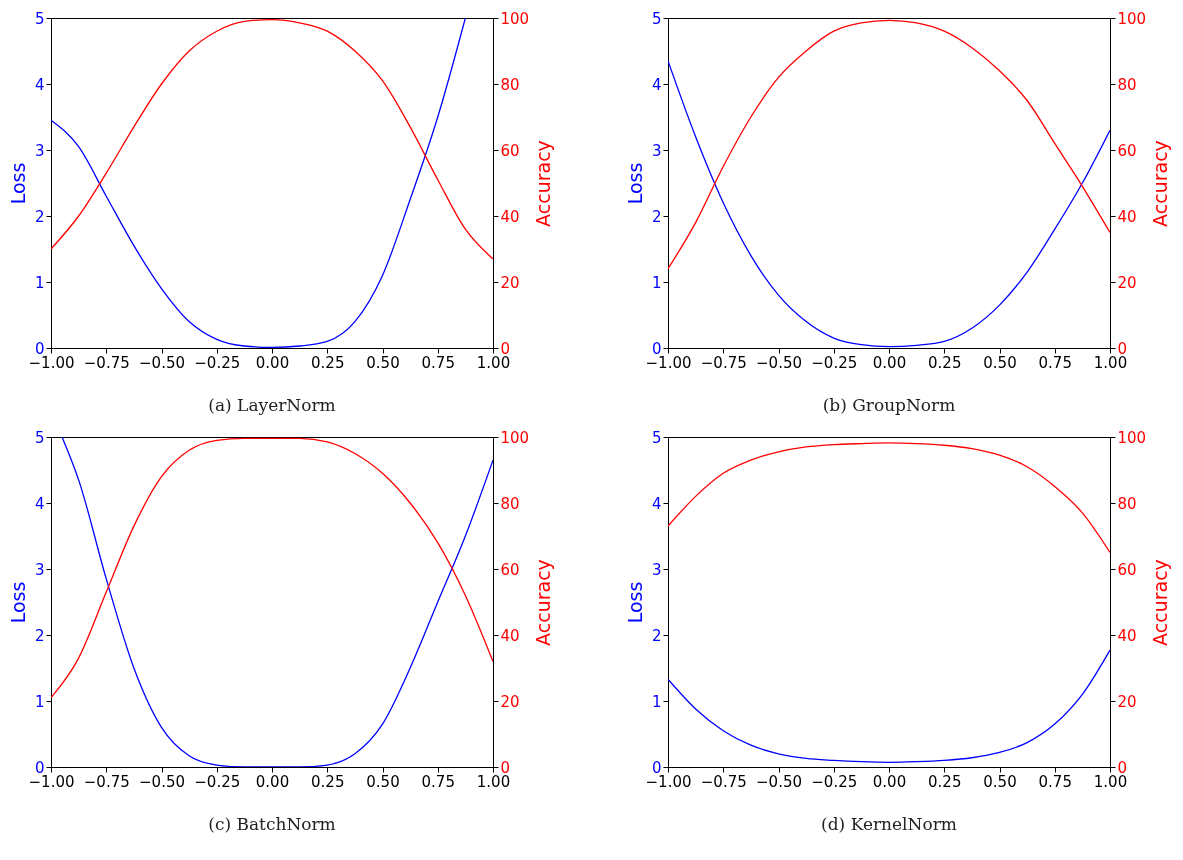 The height and width of the screenshot is (860, 1183). Describe the element at coordinates (889, 824) in the screenshot. I see `text: (d) KernelNorm` at that location.